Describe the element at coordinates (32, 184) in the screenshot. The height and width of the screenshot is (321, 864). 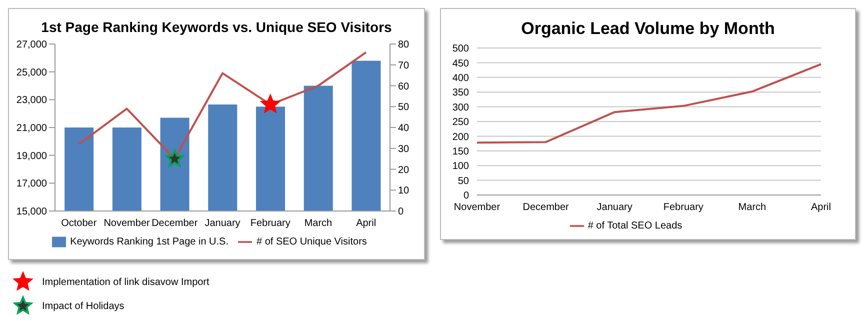
I see `y-tick-label: 17,000` at that location.